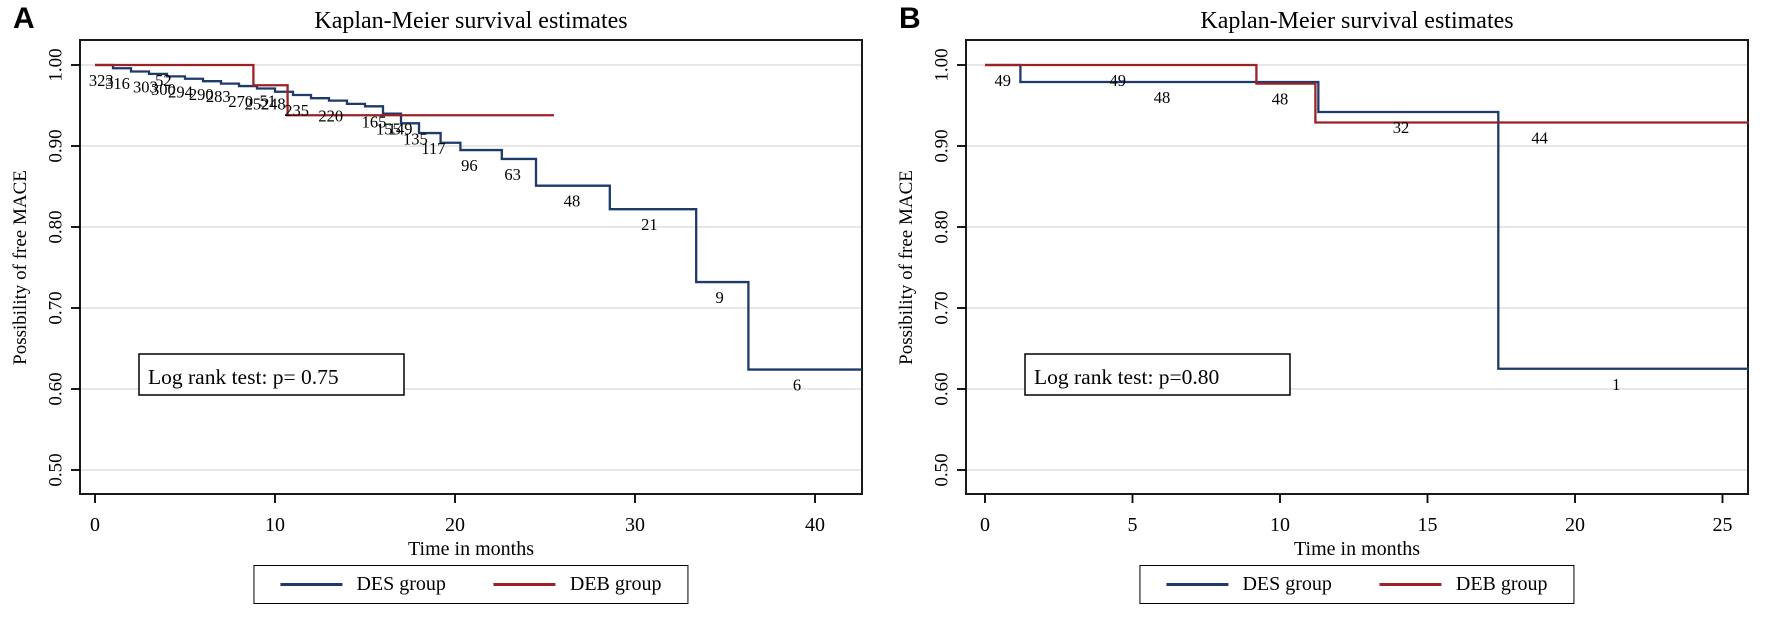 The width and height of the screenshot is (1772, 618). I want to click on legend-b: DES group DEB group, so click(1357, 584).